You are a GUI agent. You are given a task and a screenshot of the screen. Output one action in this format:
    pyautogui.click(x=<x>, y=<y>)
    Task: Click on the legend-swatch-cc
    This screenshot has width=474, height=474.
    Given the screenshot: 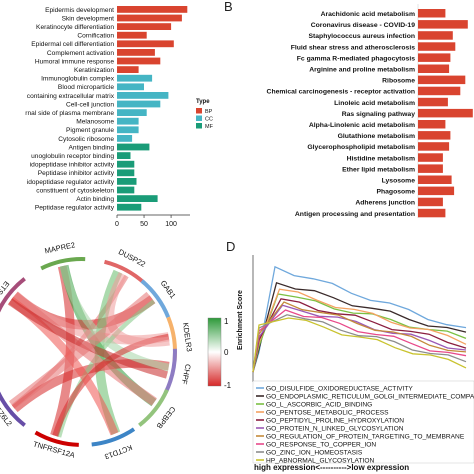 What is the action you would take?
    pyautogui.click(x=199, y=119)
    